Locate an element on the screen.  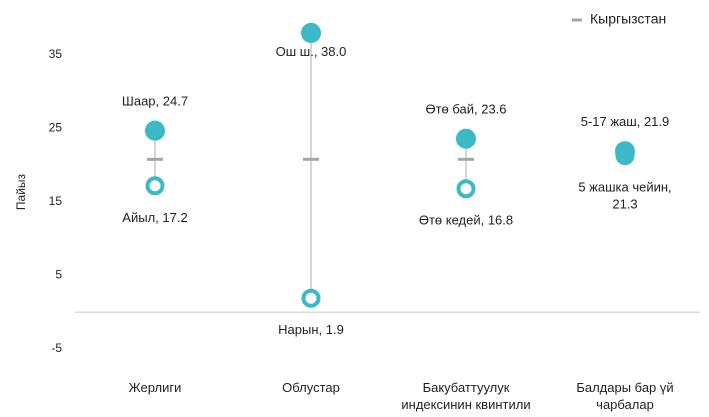
data-label-line: Ош ш., 38.0 is located at coordinates (311, 51).